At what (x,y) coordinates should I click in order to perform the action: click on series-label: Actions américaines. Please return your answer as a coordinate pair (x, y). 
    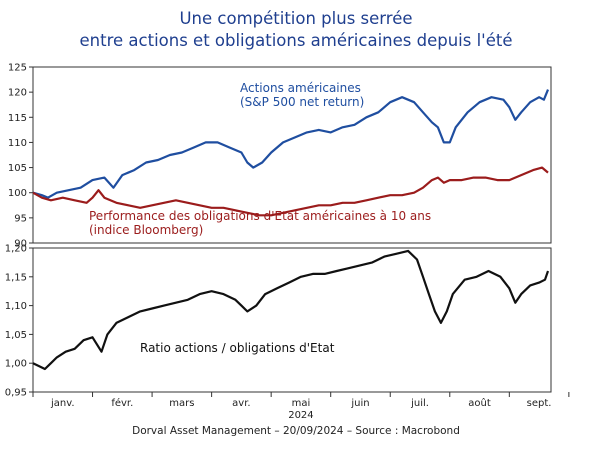
    Looking at the image, I should click on (300, 88).